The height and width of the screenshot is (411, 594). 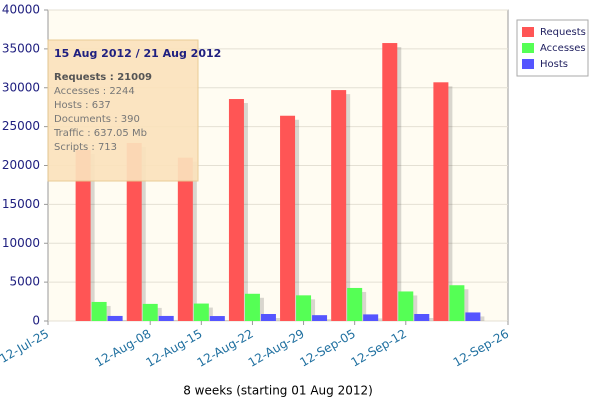 What do you see at coordinates (563, 32) in the screenshot?
I see `legend-label: Requests` at bounding box center [563, 32].